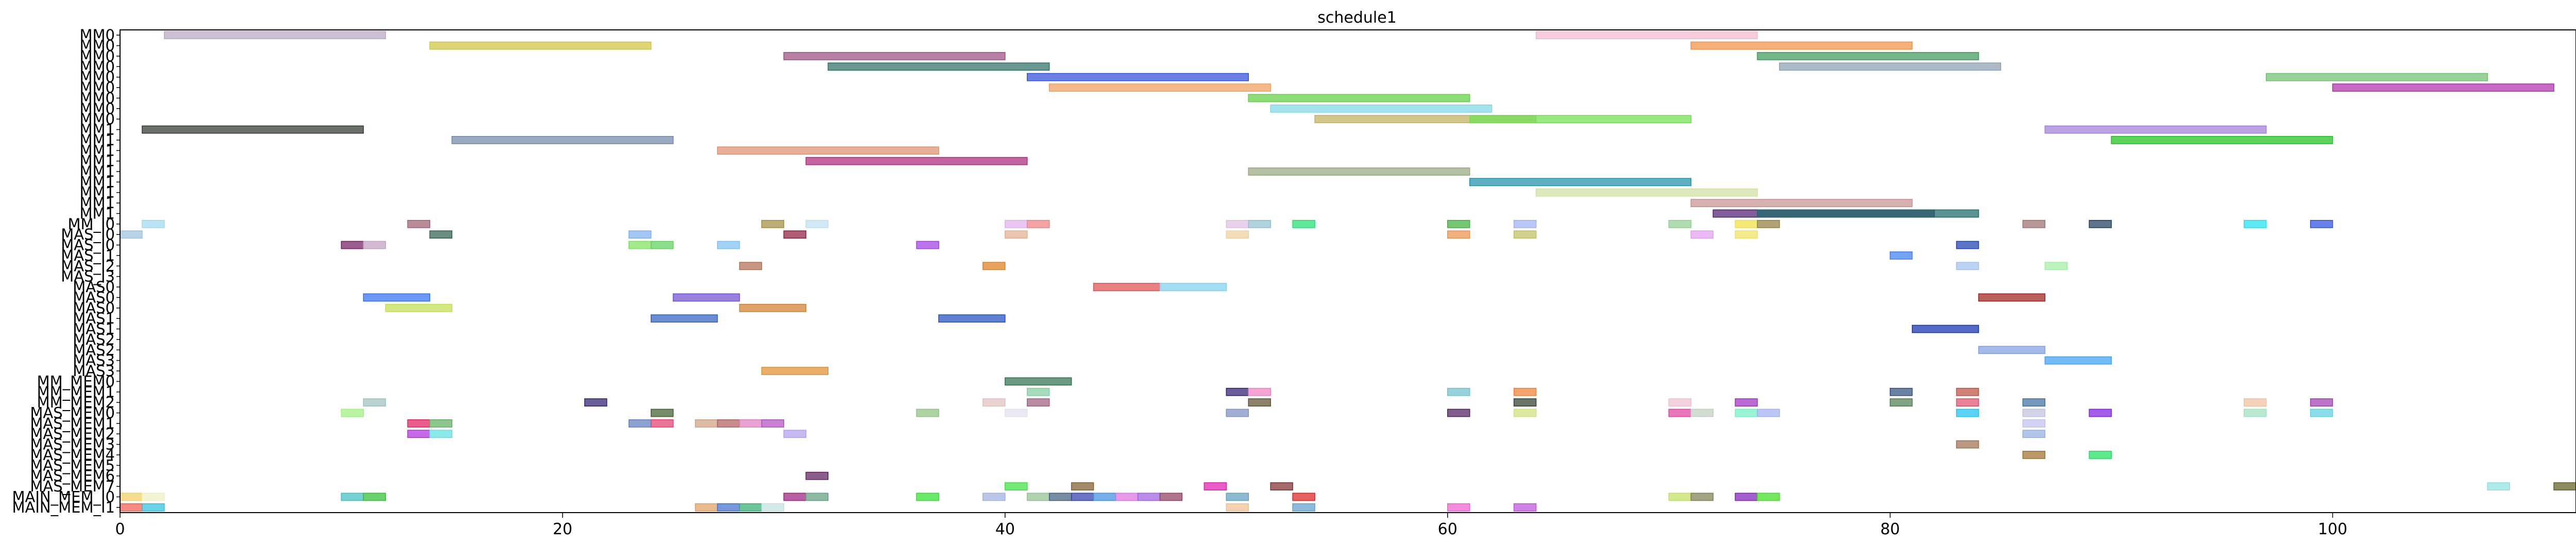 The height and width of the screenshot is (543, 2576). What do you see at coordinates (94, 350) in the screenshot?
I see `y-tick-label: MAS2` at bounding box center [94, 350].